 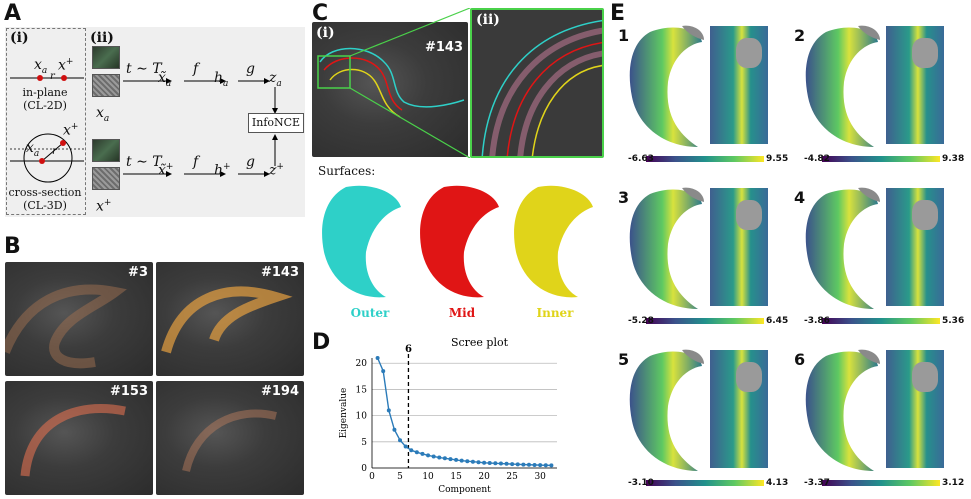 I want to click on surface-inner-label: Inner, so click(x=555, y=313).